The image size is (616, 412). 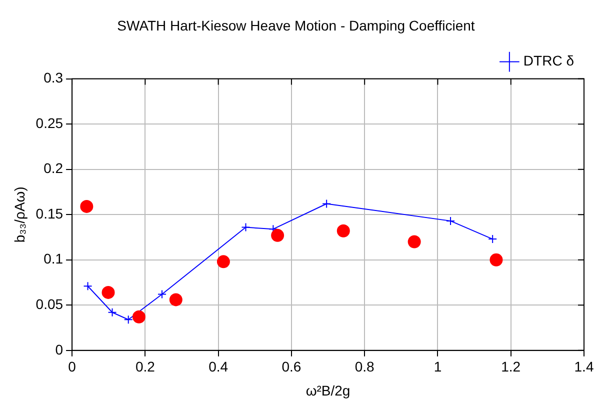 What do you see at coordinates (50, 122) in the screenshot?
I see `y-tick-label: 0.25` at bounding box center [50, 122].